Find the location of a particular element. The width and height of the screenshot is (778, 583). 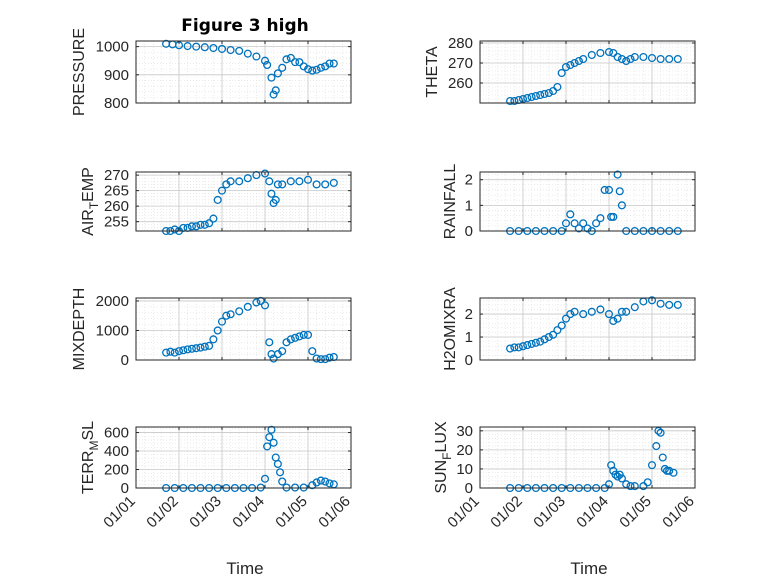

h2omixra-y-tick-label: 2 is located at coordinates (469, 314).